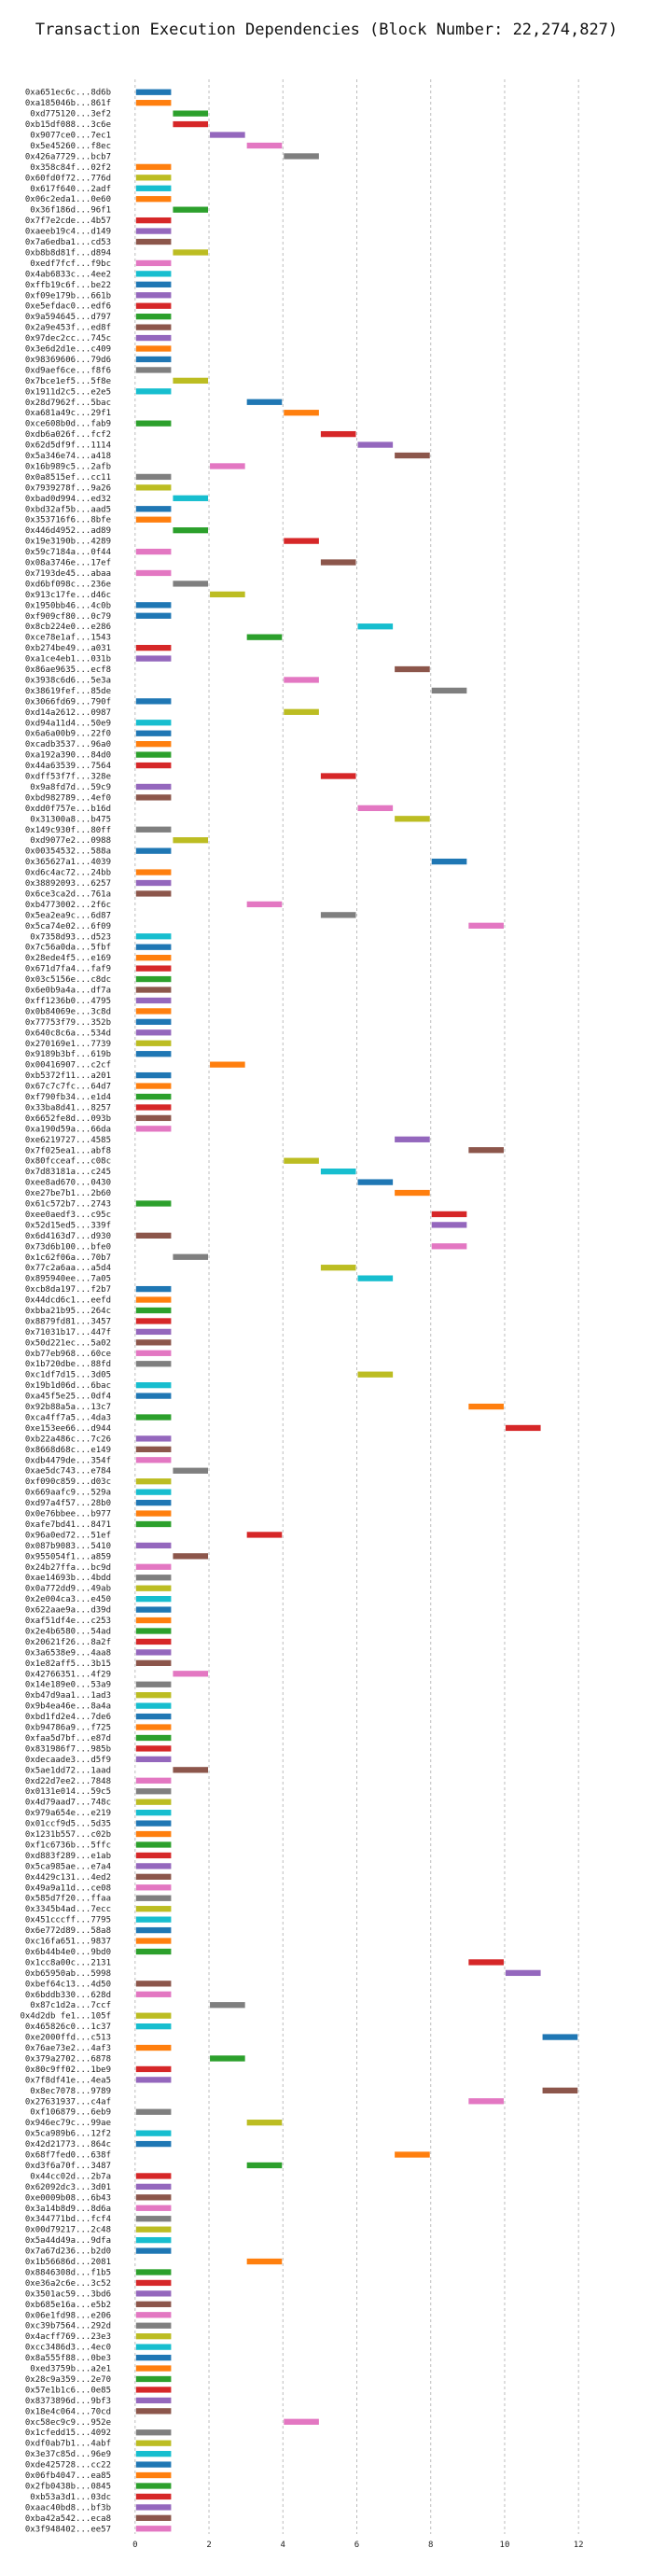  I want to click on y-tick-label: 0x16b989c5...2afb, so click(68, 466).